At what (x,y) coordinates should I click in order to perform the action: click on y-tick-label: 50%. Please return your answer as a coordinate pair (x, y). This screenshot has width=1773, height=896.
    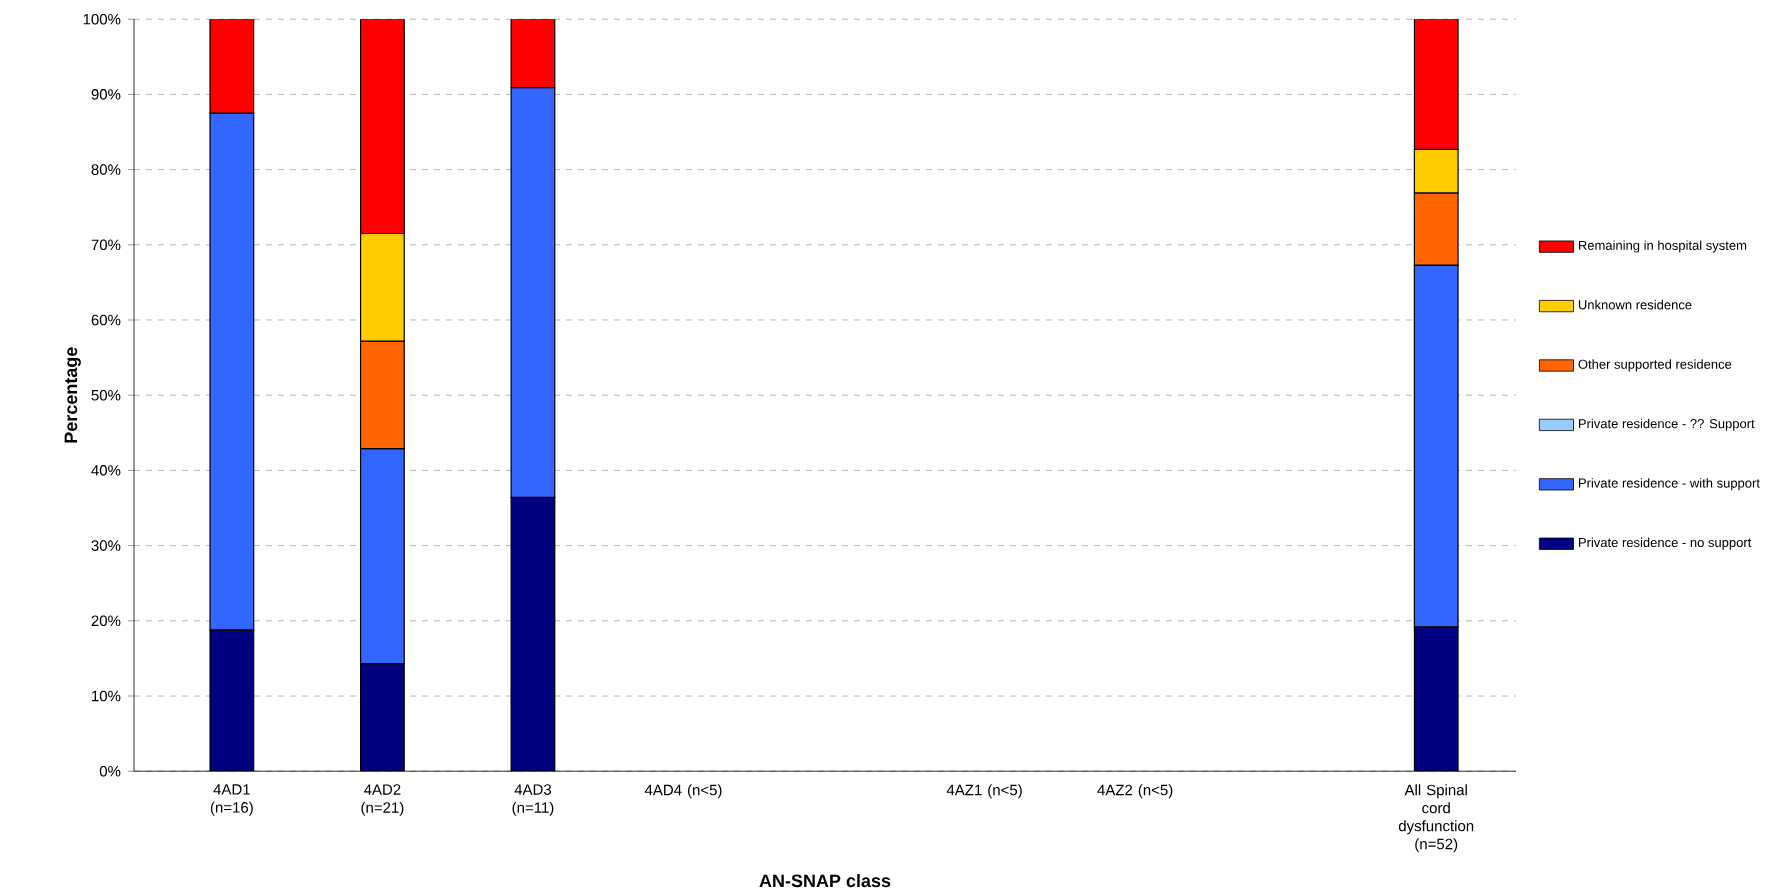
    Looking at the image, I should click on (106, 395).